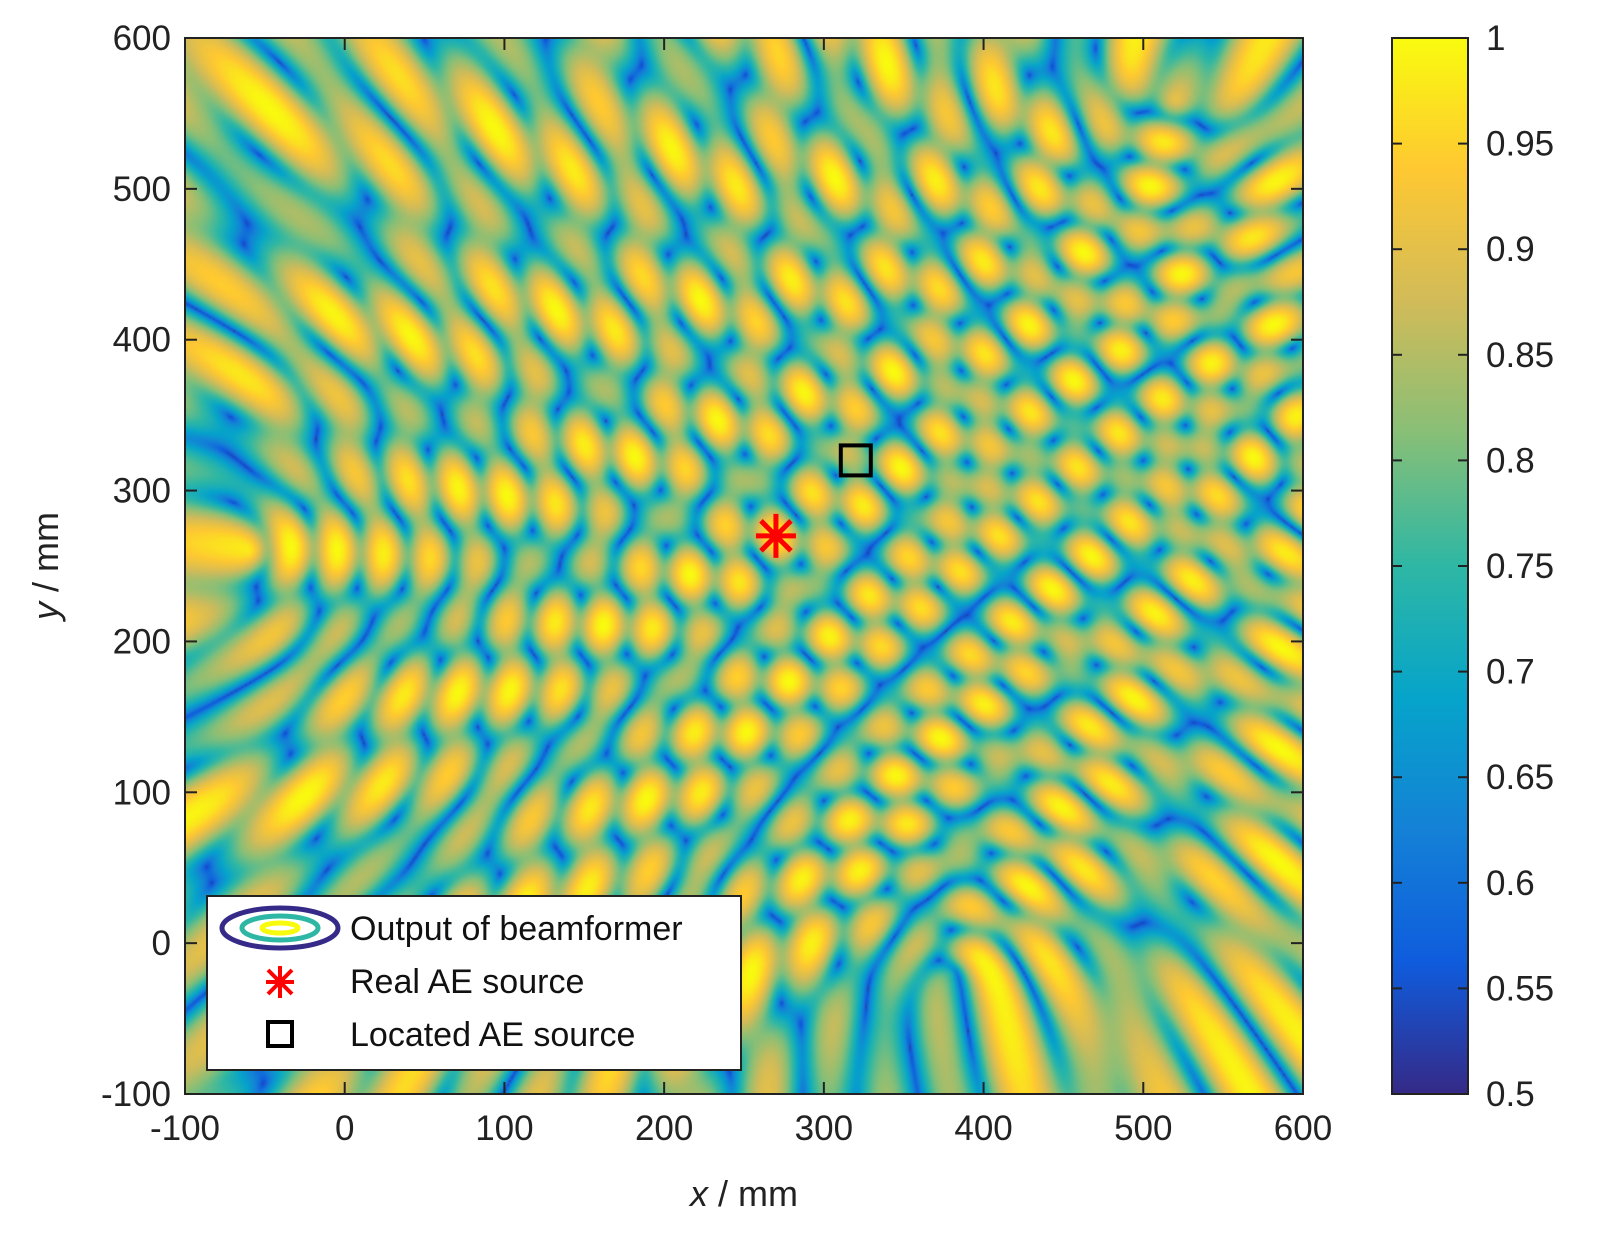 The image size is (1604, 1243). I want to click on y-tick-label: 100, so click(142, 792).